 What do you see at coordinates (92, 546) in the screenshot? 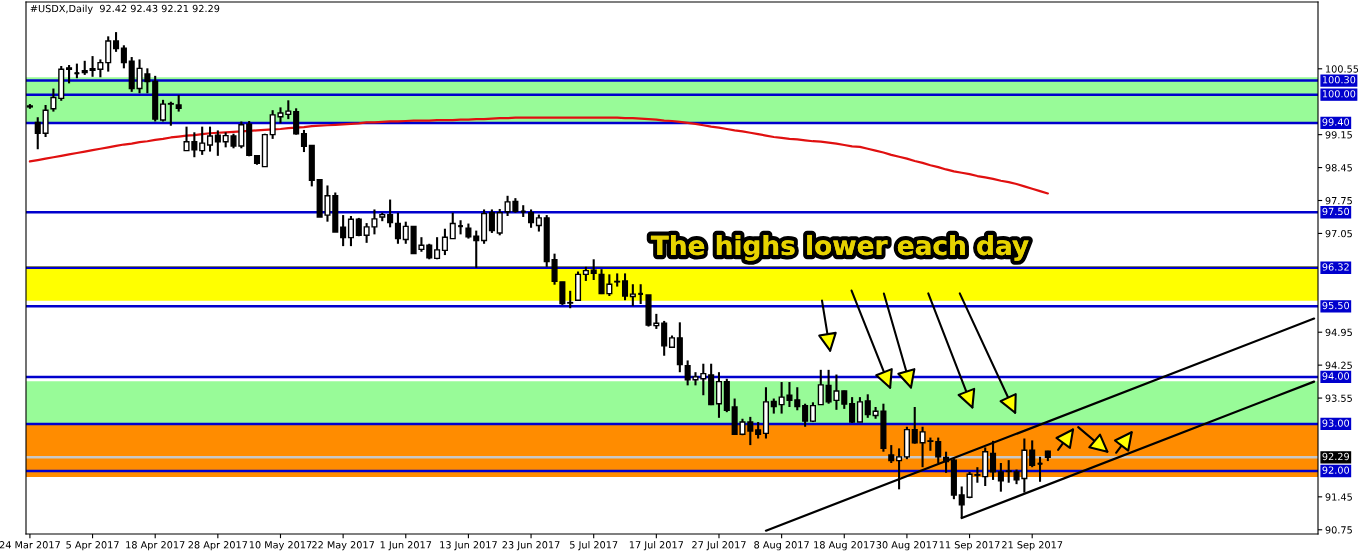
I see `x-tick-label: 5 Apr 2017` at bounding box center [92, 546].